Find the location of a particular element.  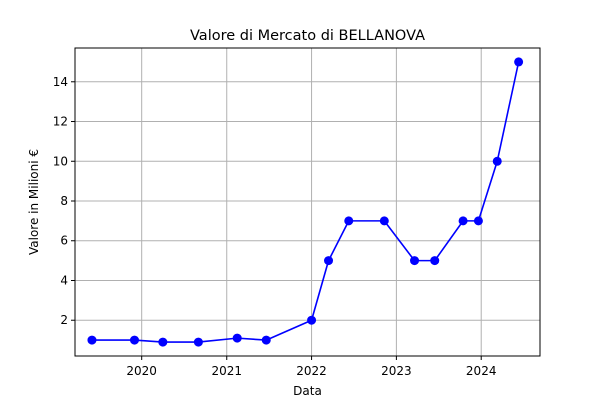

x-tick-label: 2022 is located at coordinates (311, 371).